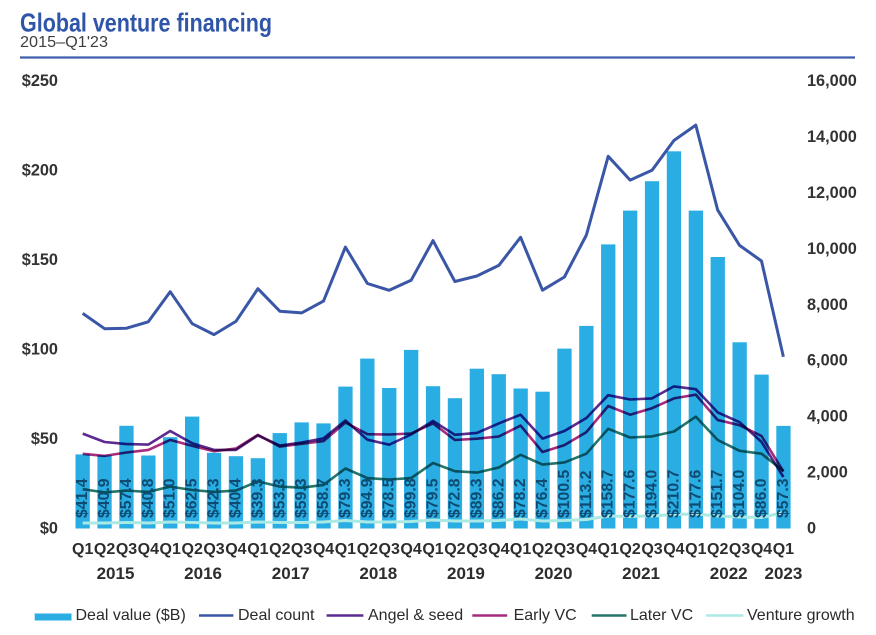 The image size is (876, 635). I want to click on svg-text: $51.0, so click(170, 498).